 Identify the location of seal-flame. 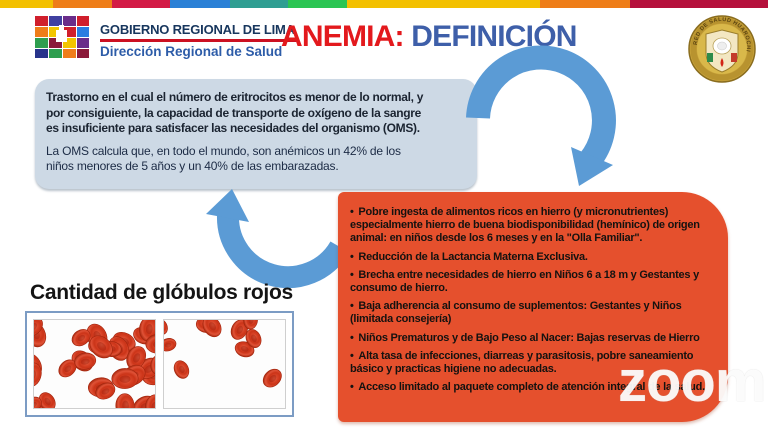
(722, 62).